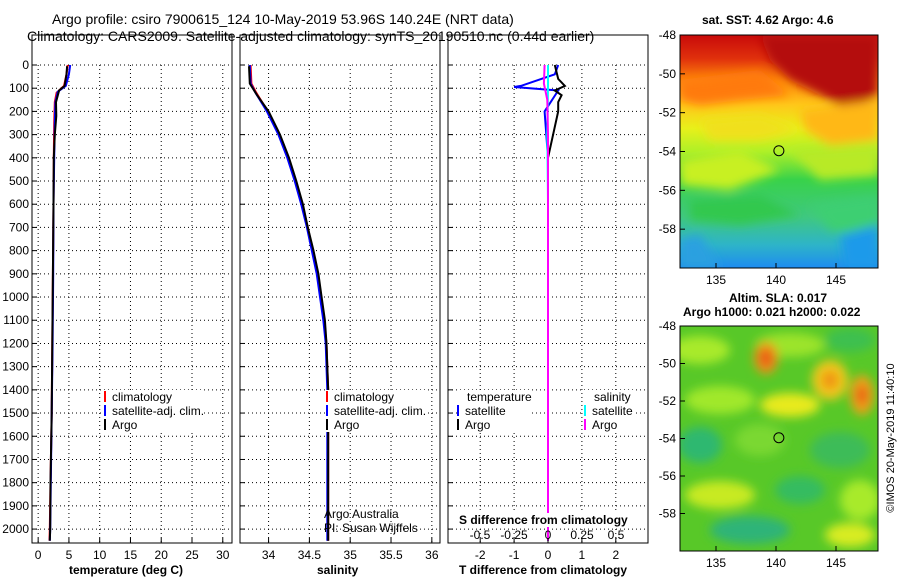 Image resolution: width=900 pixels, height=580 pixels. What do you see at coordinates (716, 280) in the screenshot?
I see `sst-map-xtick-label: 135` at bounding box center [716, 280].